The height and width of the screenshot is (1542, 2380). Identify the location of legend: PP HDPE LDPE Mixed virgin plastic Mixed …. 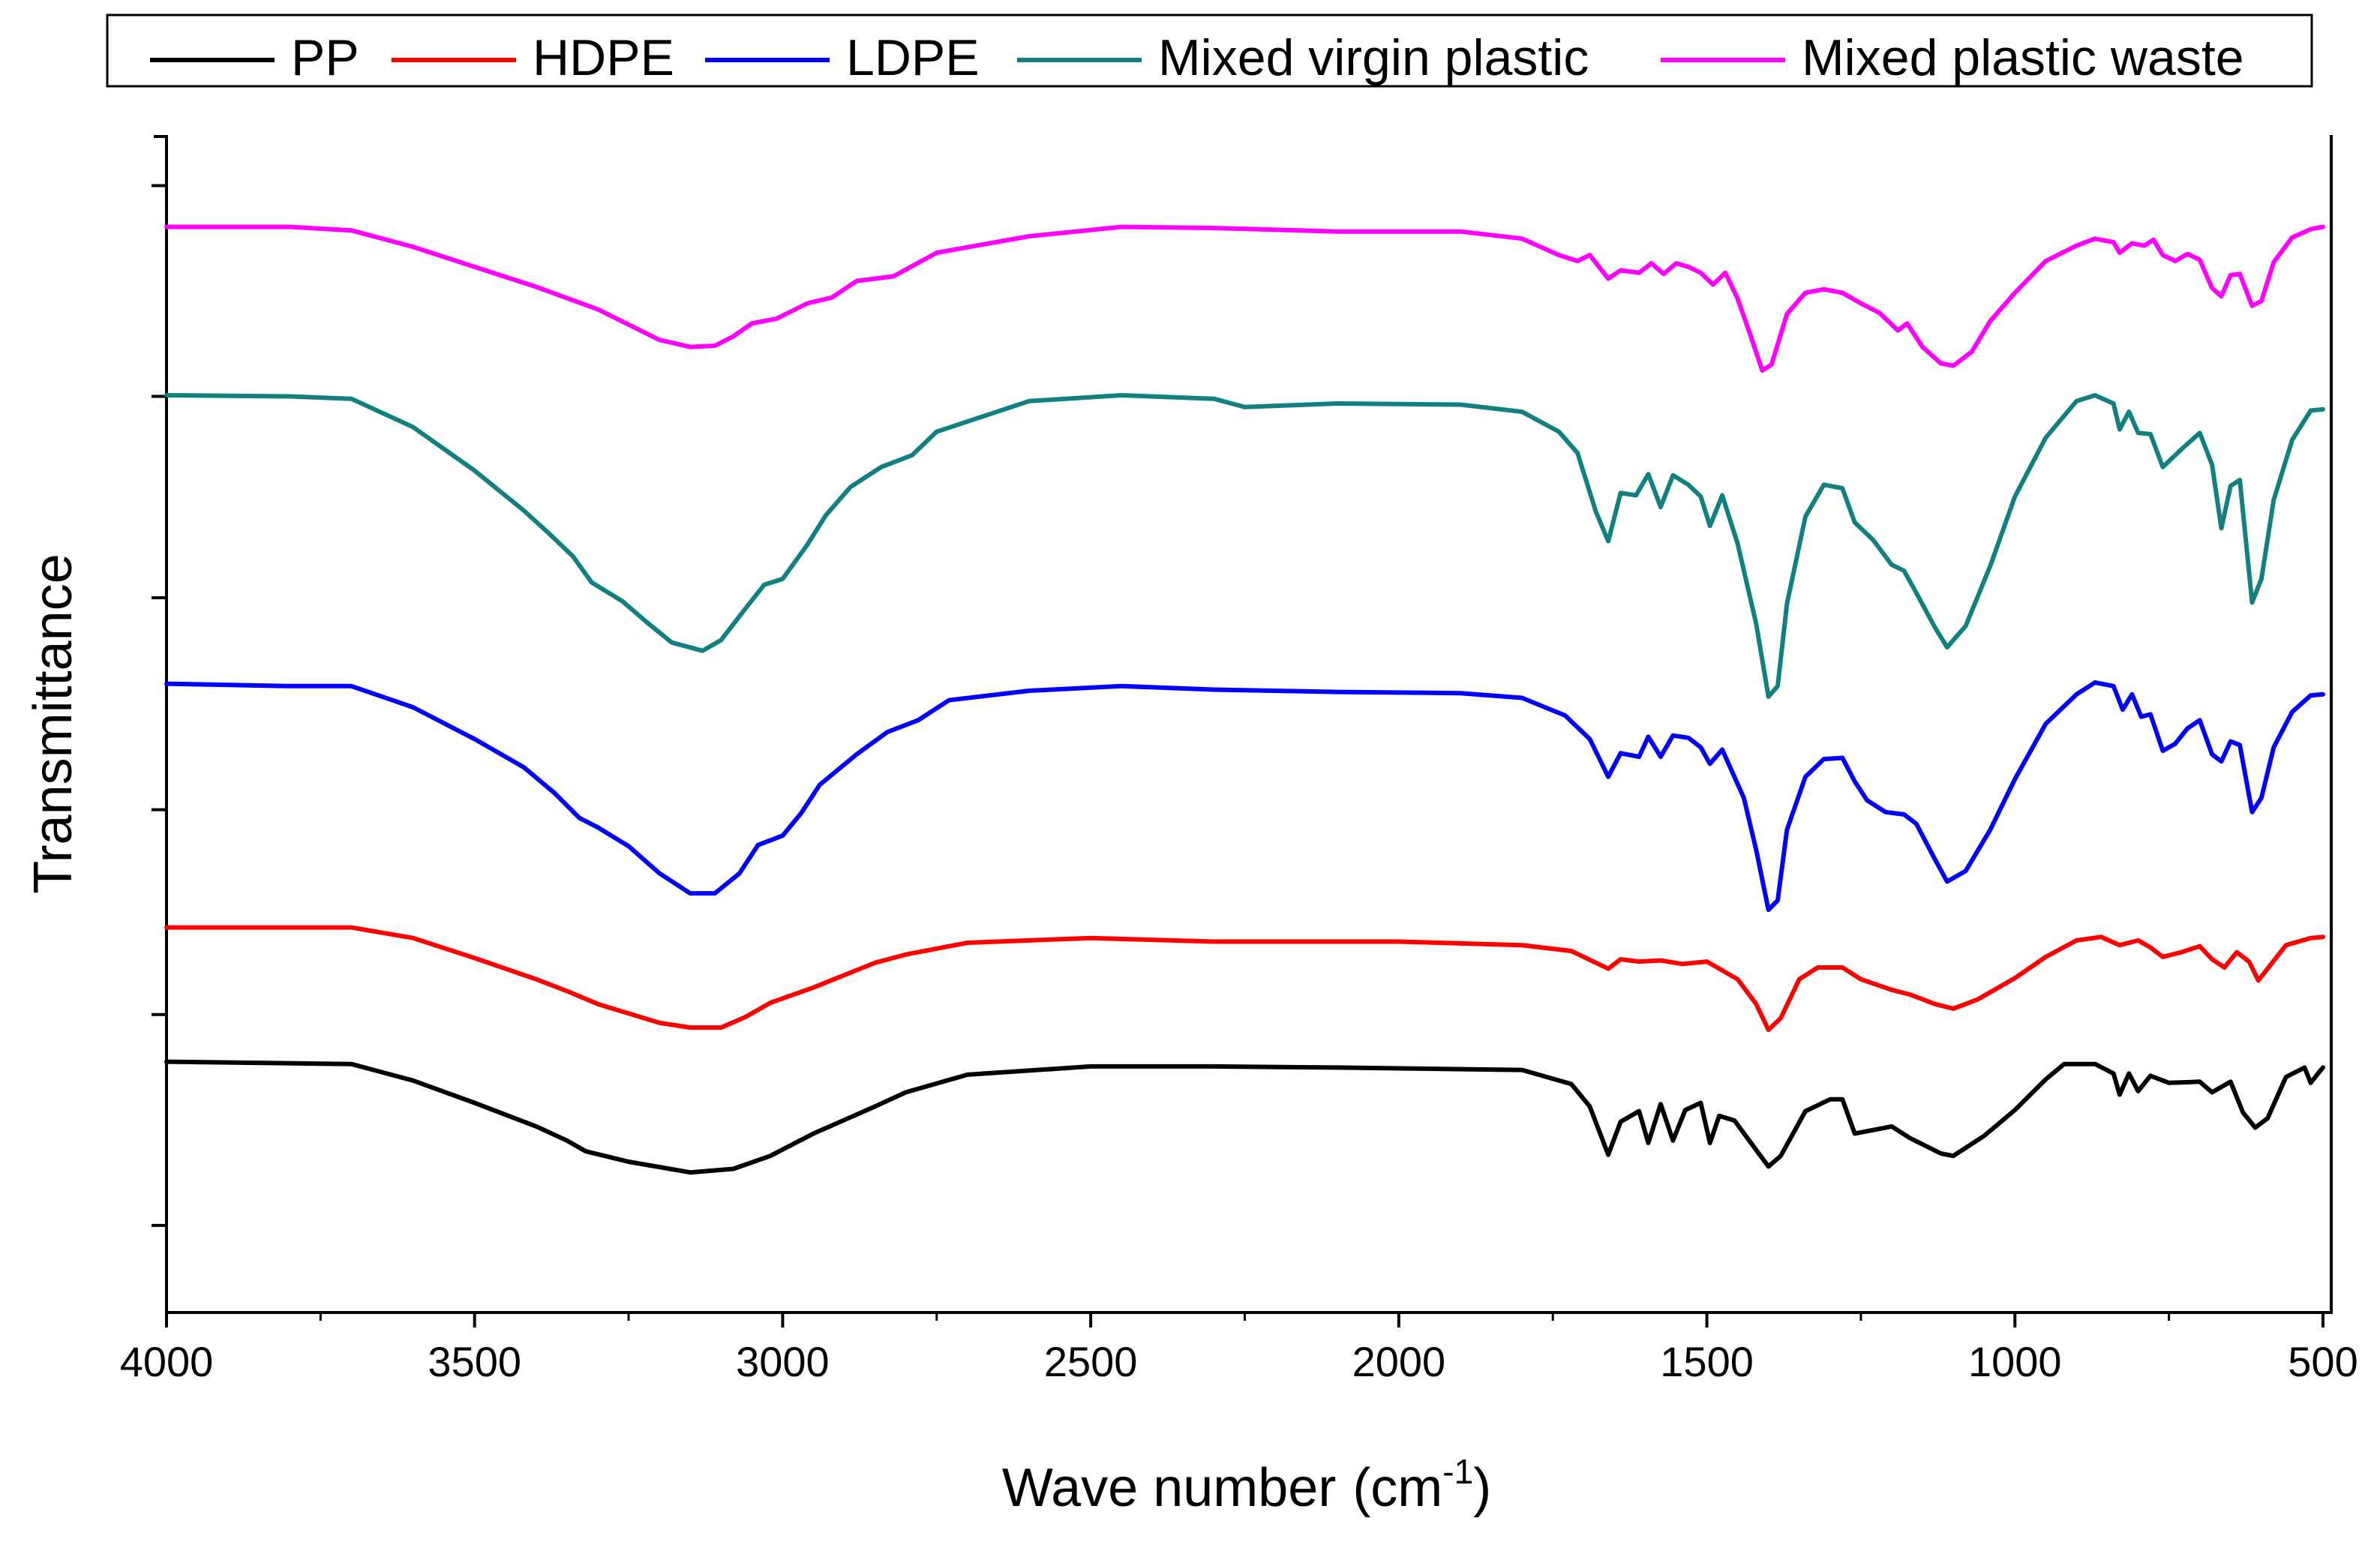
(1209, 51).